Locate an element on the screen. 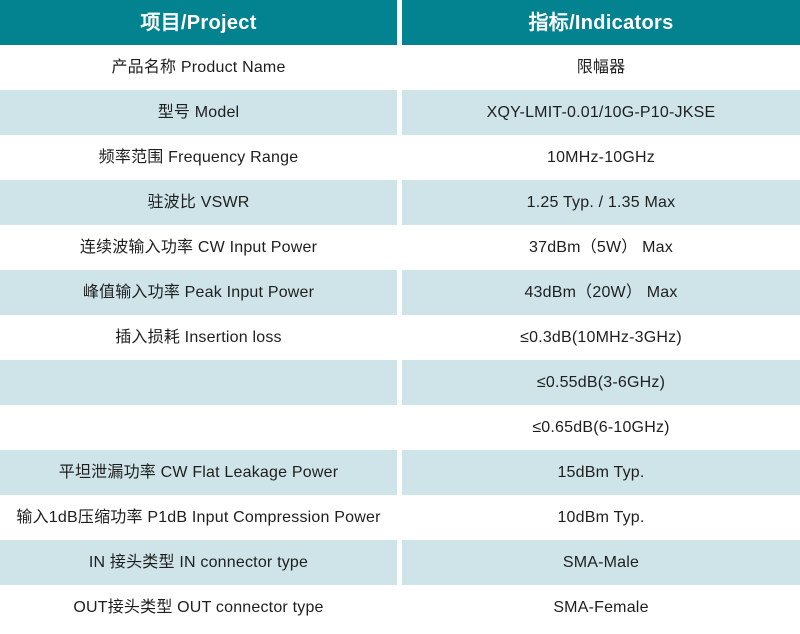  table-row-out-connector: OUT接头类型 OUT connector type SMA-Female is located at coordinates (400, 607).